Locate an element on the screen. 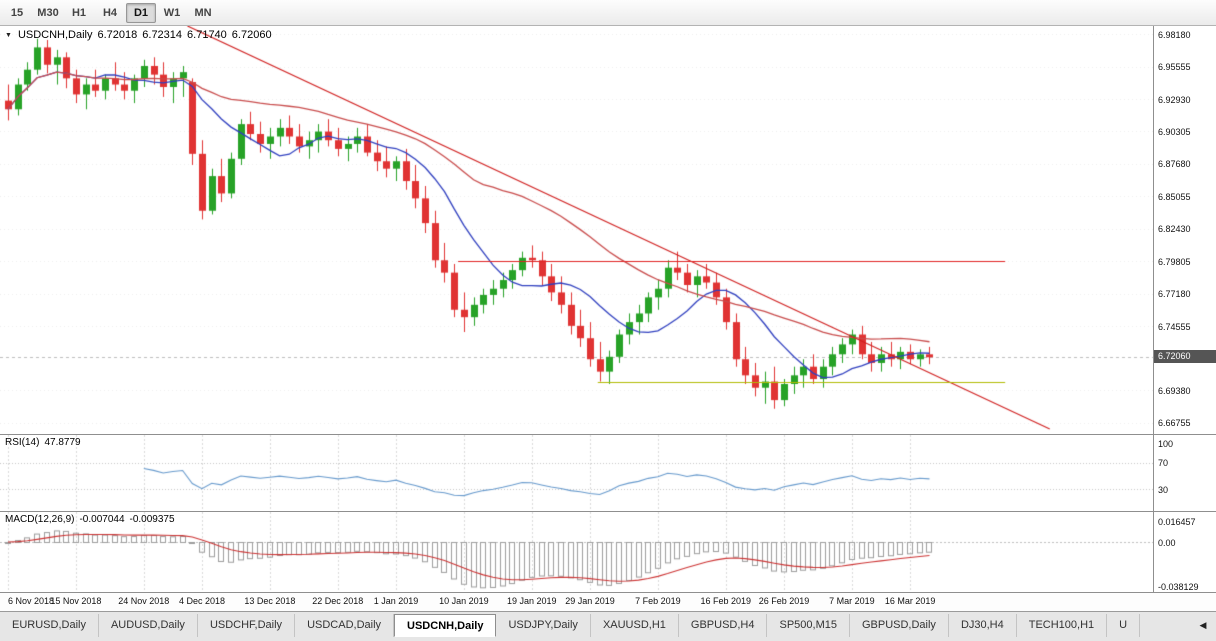 Image resolution: width=1216 pixels, height=641 pixels. rsi-chart-canvas is located at coordinates (576, 473).